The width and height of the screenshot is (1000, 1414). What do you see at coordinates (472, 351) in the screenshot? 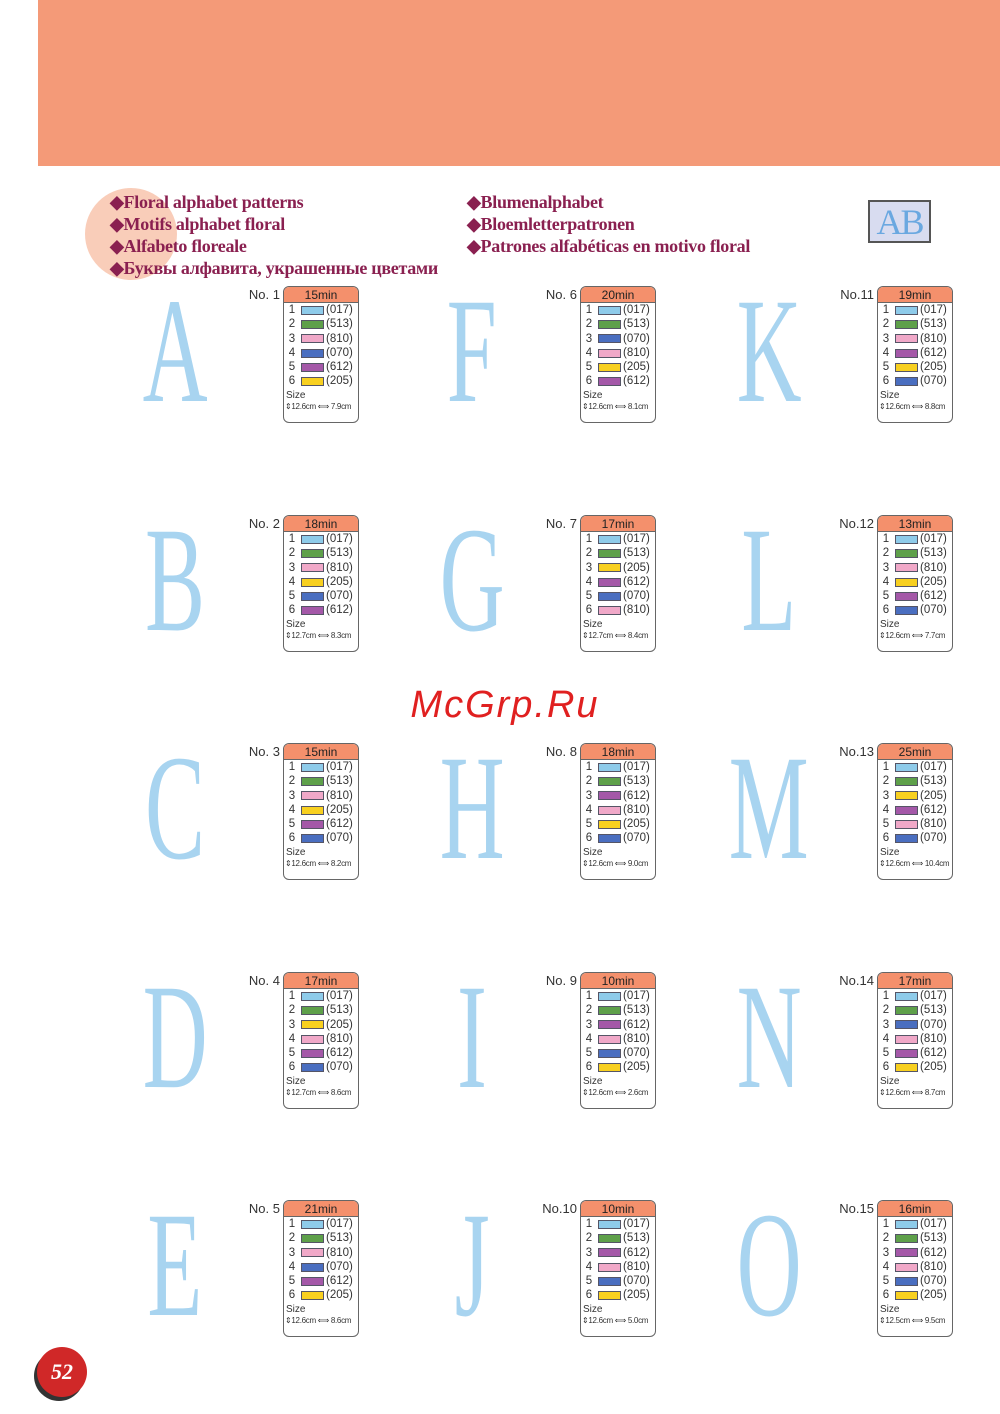
I see `floral-letter: F` at bounding box center [472, 351].